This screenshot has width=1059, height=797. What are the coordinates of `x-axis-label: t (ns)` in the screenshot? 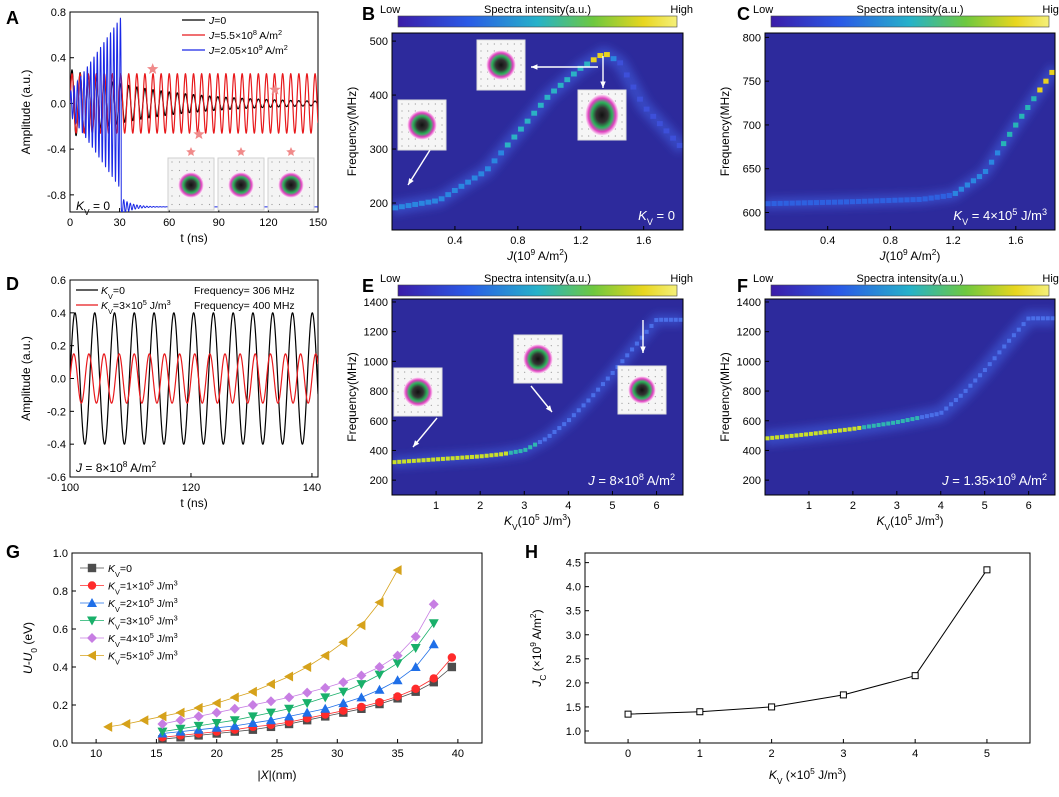 It's located at (193, 238).